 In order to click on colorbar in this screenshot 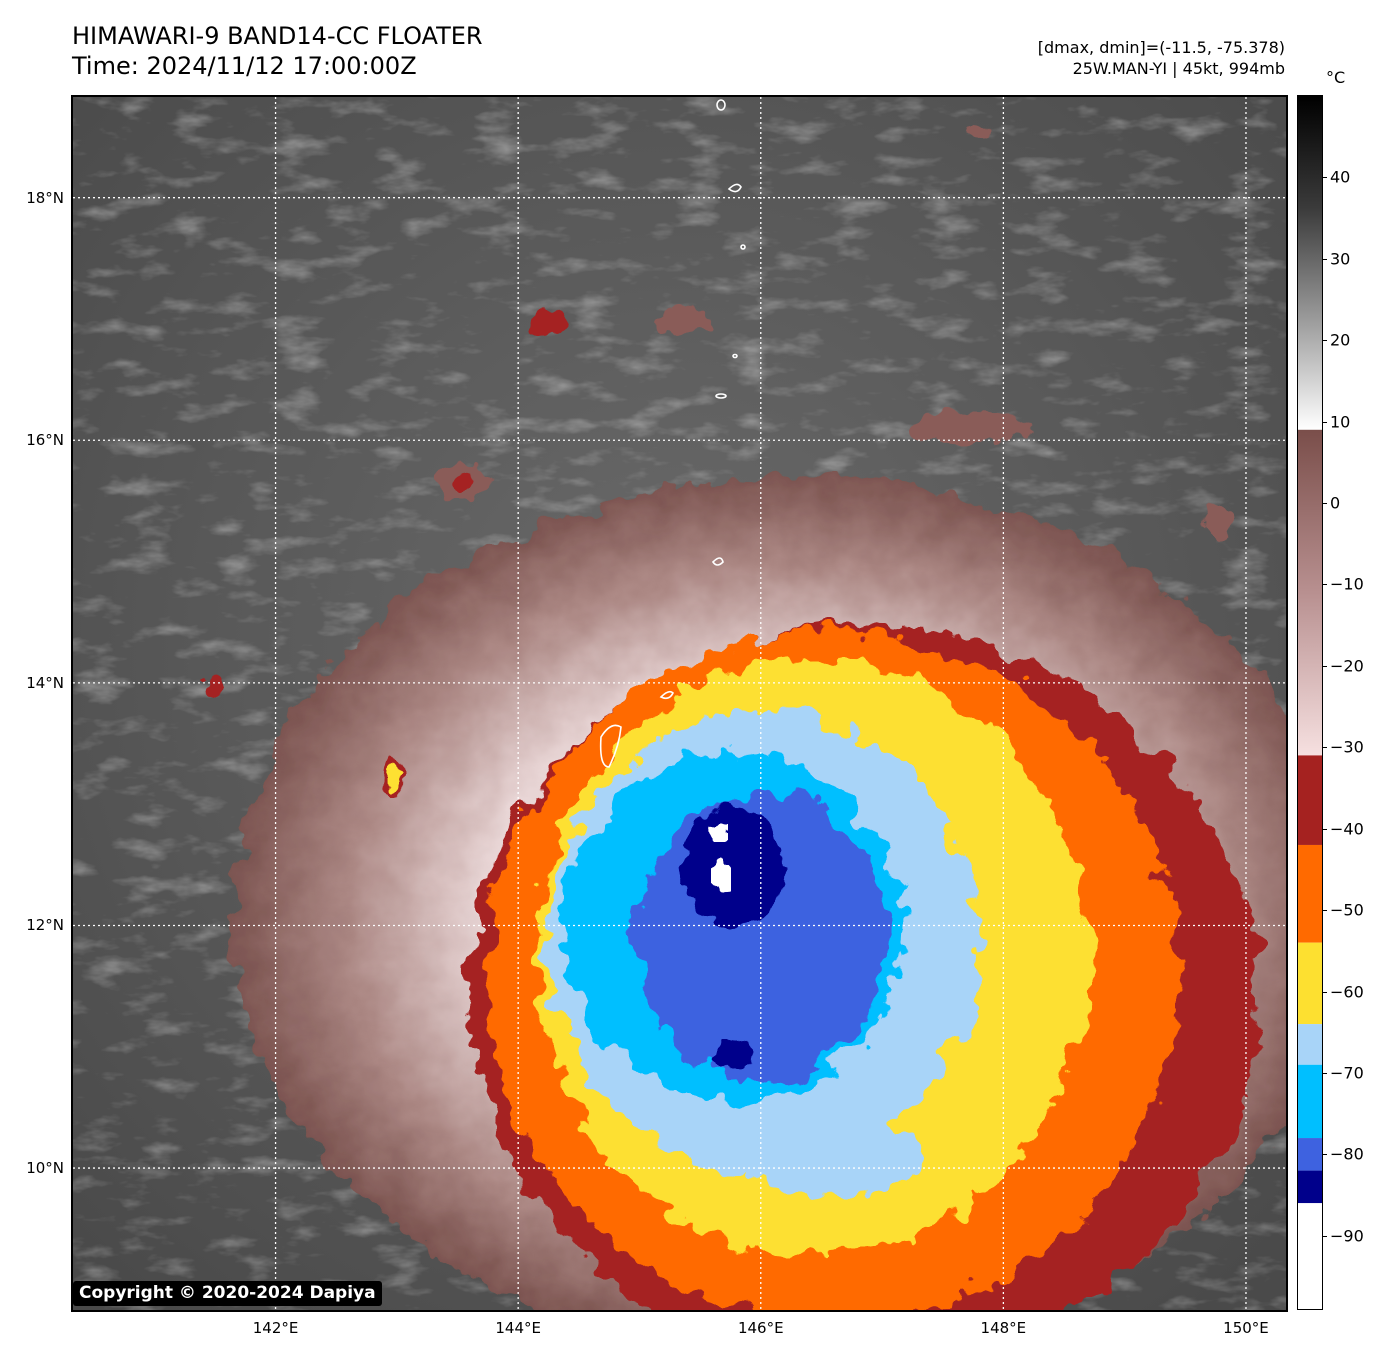, I will do `click(1310, 702)`.